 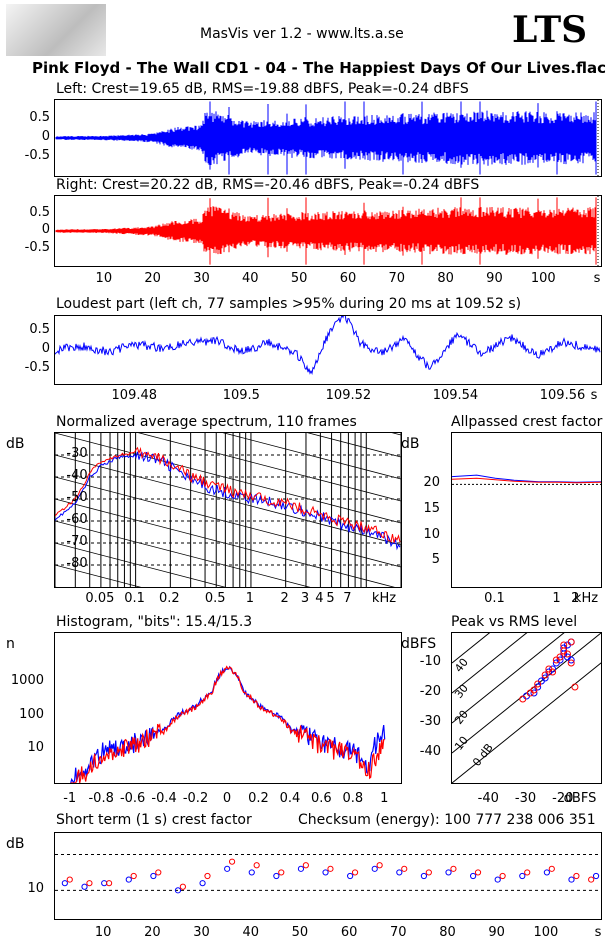 I want to click on wave-x-tick: 40, so click(x=250, y=278).